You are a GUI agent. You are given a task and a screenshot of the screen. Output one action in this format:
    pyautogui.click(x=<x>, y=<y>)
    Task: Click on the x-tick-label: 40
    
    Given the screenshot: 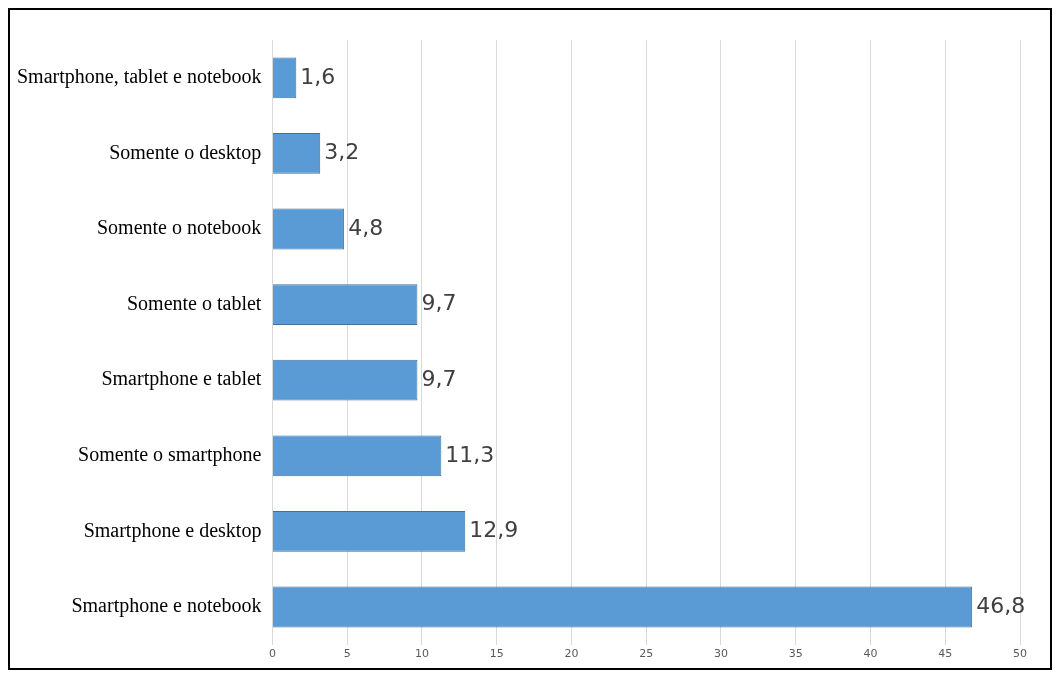 What is the action you would take?
    pyautogui.click(x=870, y=654)
    